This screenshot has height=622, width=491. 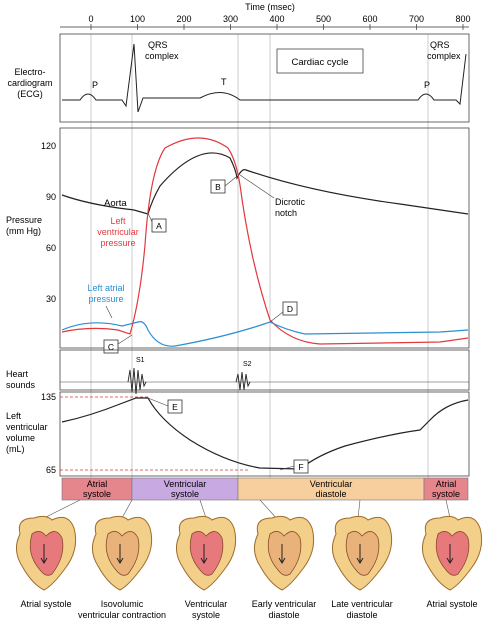 What do you see at coordinates (111, 347) in the screenshot?
I see `marker-c-label: C` at bounding box center [111, 347].